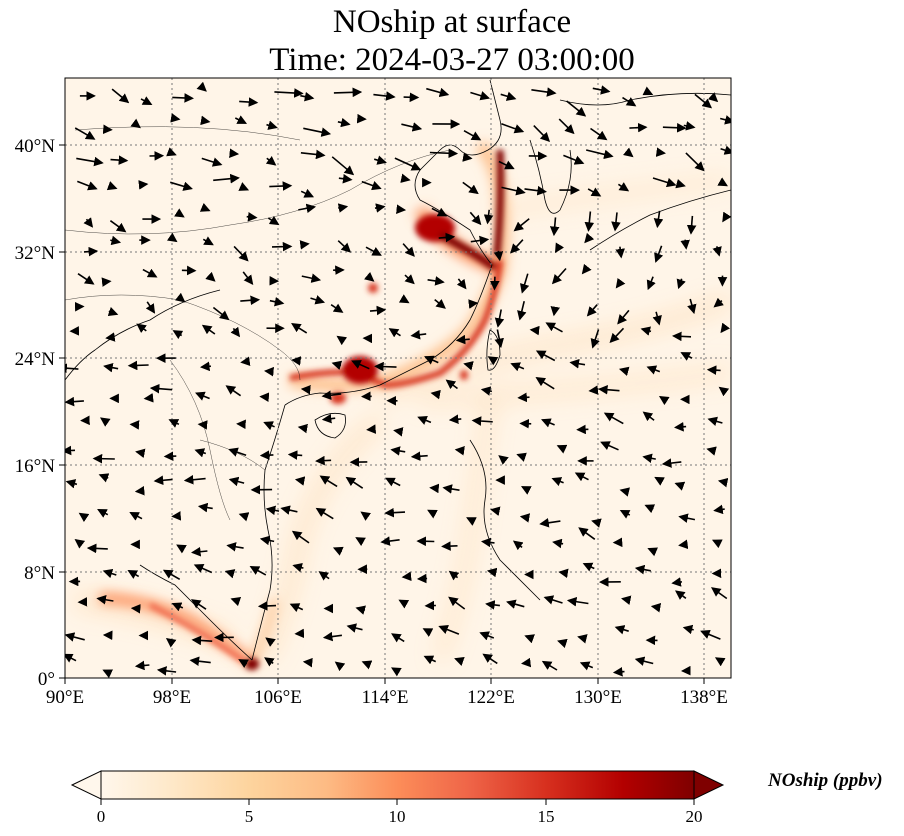  What do you see at coordinates (546, 816) in the screenshot?
I see `colorbar-tick-label: 15` at bounding box center [546, 816].